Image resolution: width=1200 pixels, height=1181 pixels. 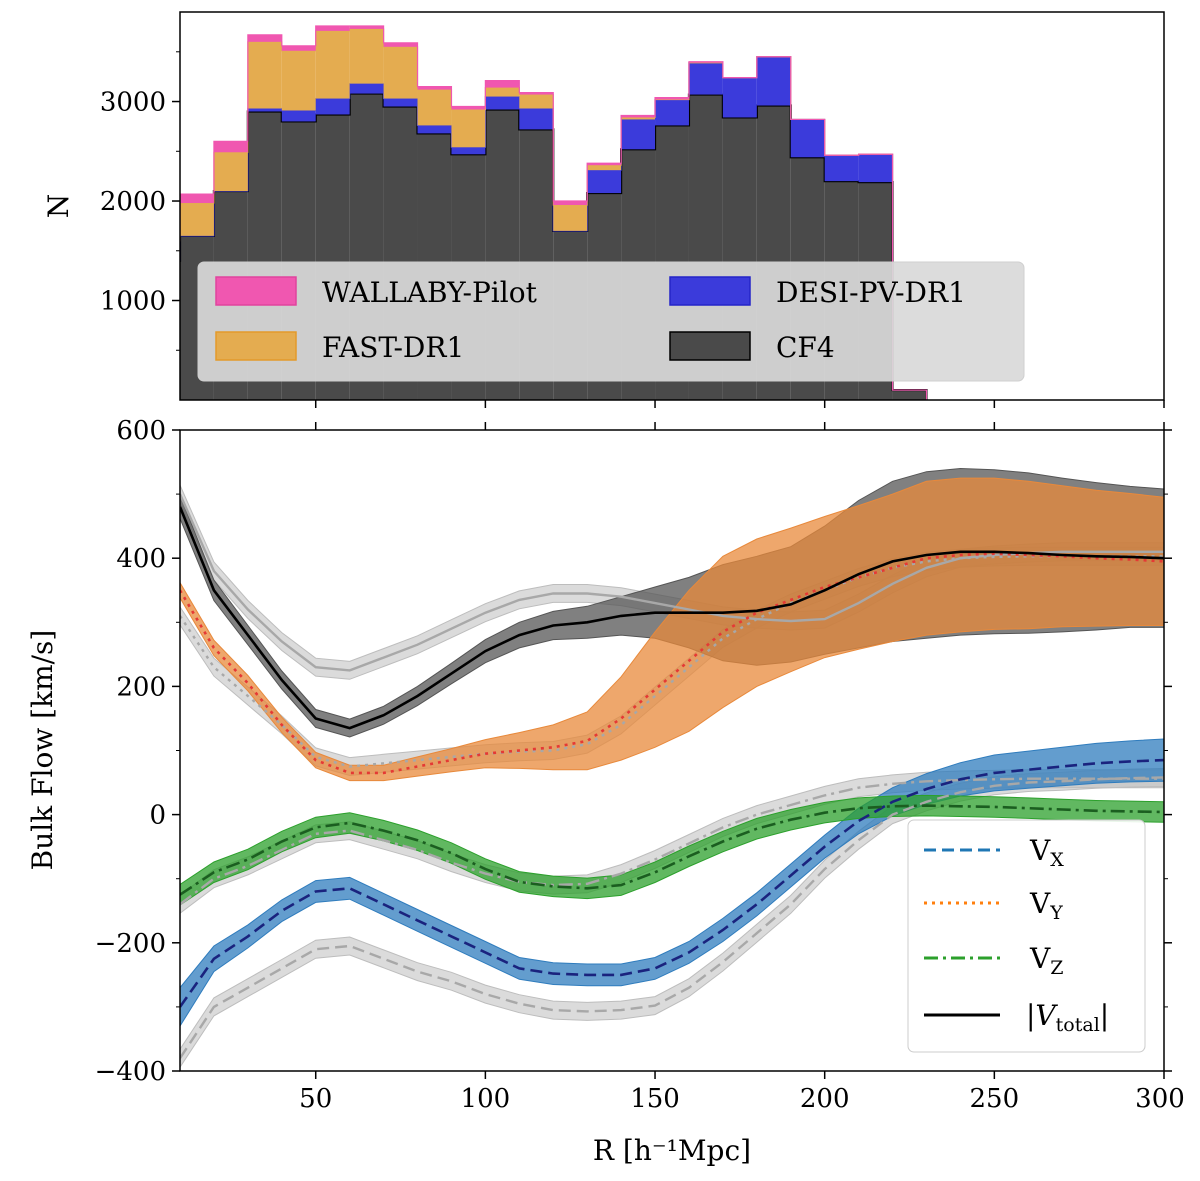 What do you see at coordinates (256, 291) in the screenshot?
I see `legend-swatch-wallaby` at bounding box center [256, 291].